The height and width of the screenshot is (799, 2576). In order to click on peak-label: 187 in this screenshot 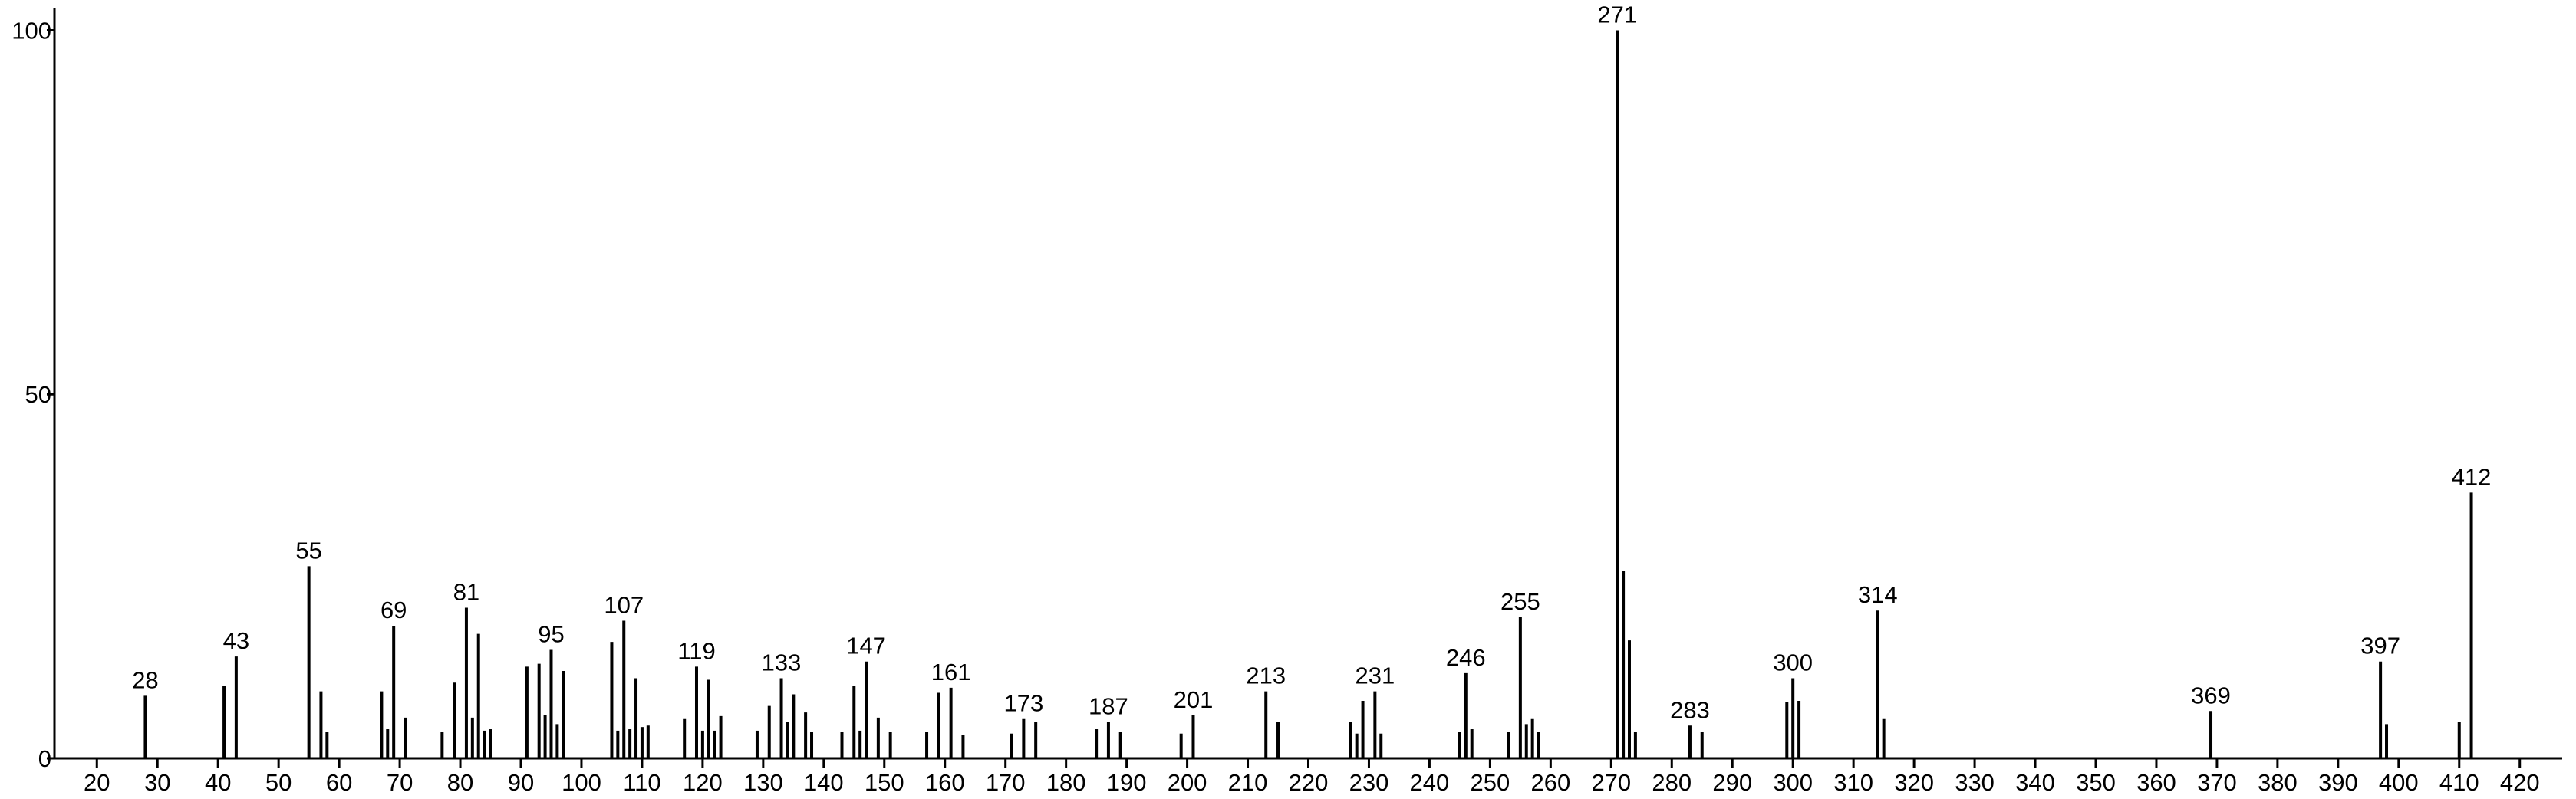, I will do `click(1108, 706)`.